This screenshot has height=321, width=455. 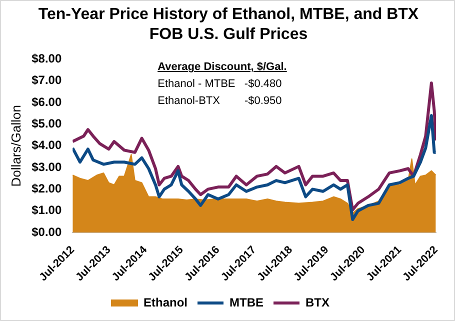 What do you see at coordinates (166, 302) in the screenshot?
I see `legend-label: Ethanol` at bounding box center [166, 302].